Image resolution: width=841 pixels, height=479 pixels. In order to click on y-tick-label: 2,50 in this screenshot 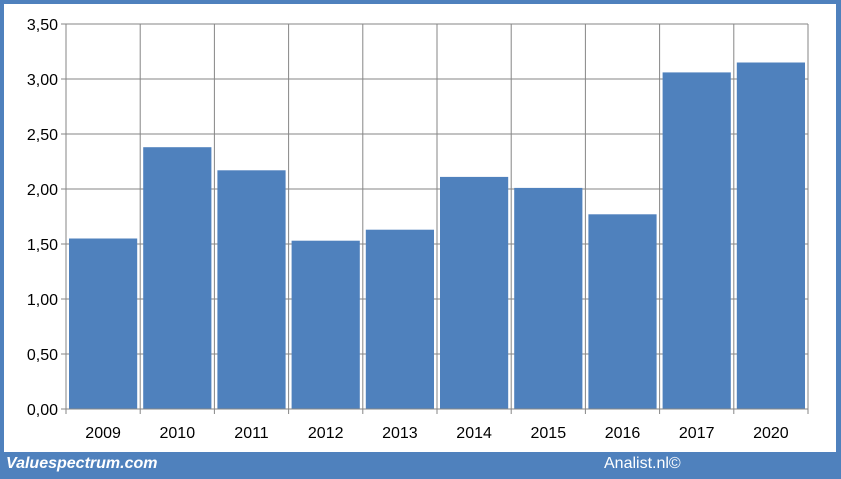, I will do `click(42, 135)`.